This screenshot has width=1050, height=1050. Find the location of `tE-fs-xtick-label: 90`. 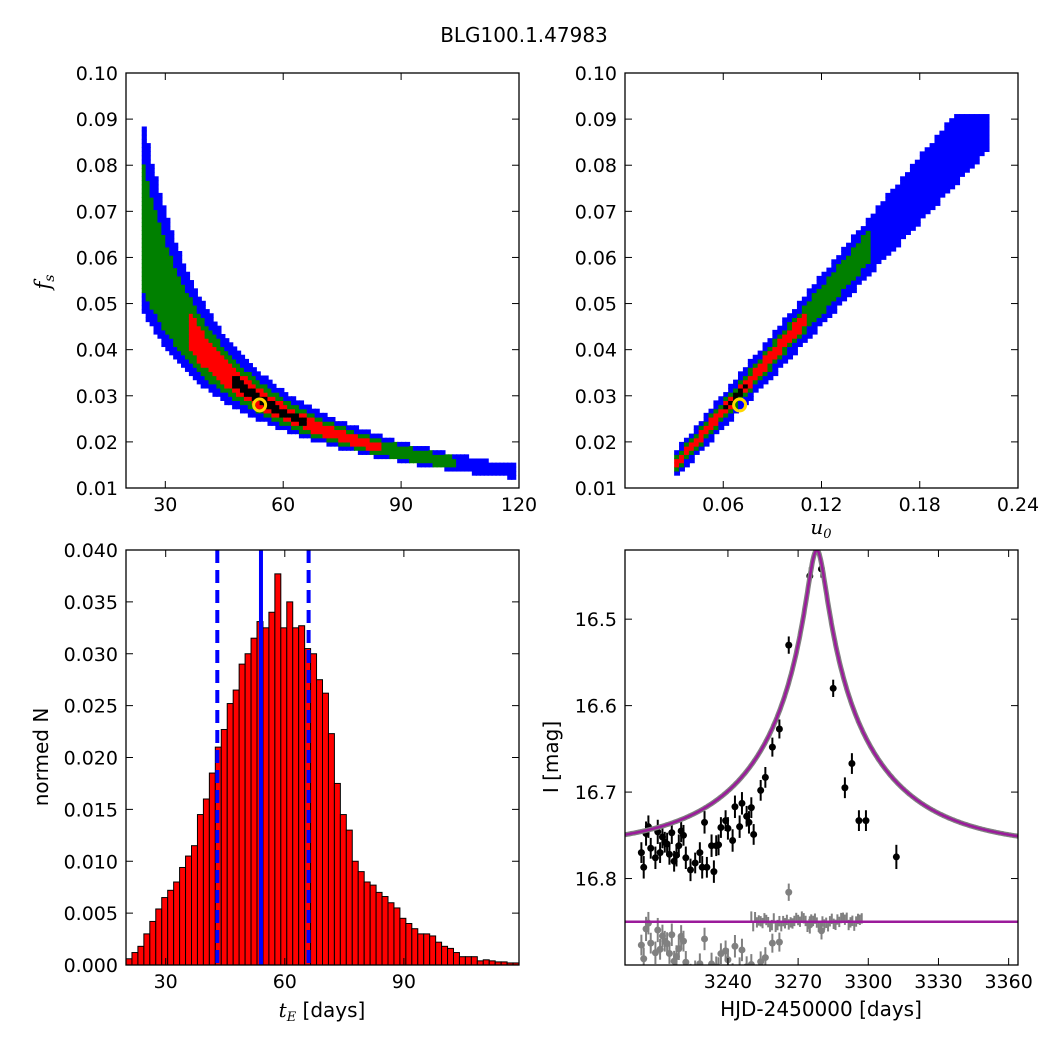

tE-fs-xtick-label: 90 is located at coordinates (401, 505).